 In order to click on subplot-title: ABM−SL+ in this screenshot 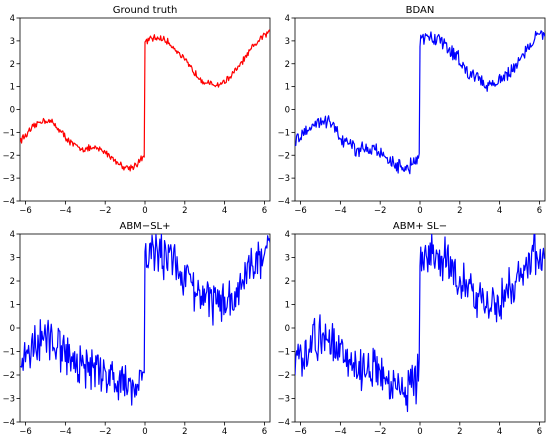, I will do `click(144, 226)`.